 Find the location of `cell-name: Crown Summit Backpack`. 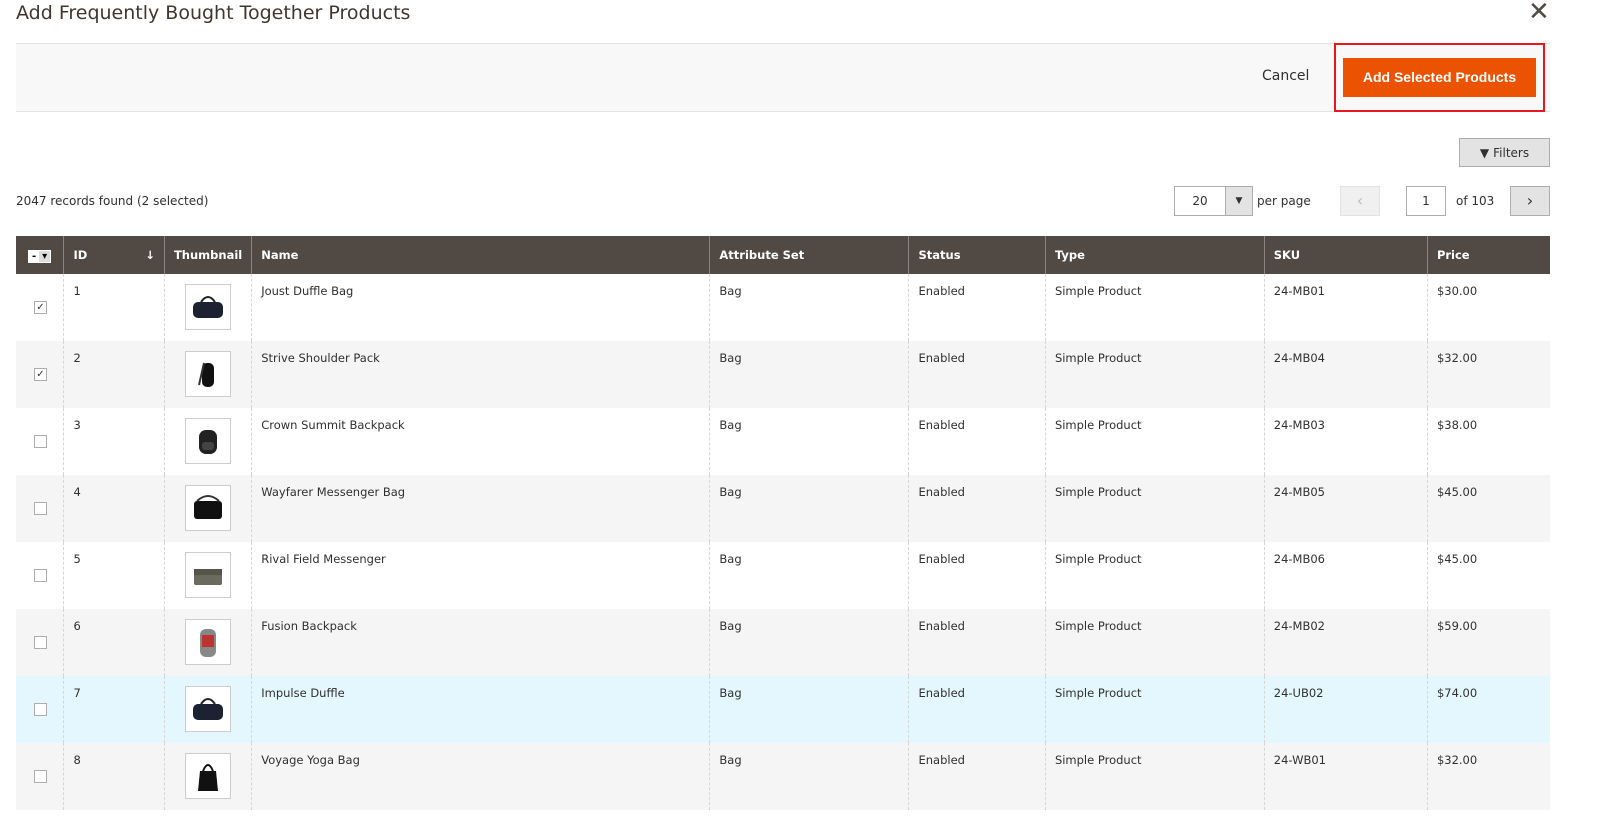

cell-name: Crown Summit Backpack is located at coordinates (480, 441).